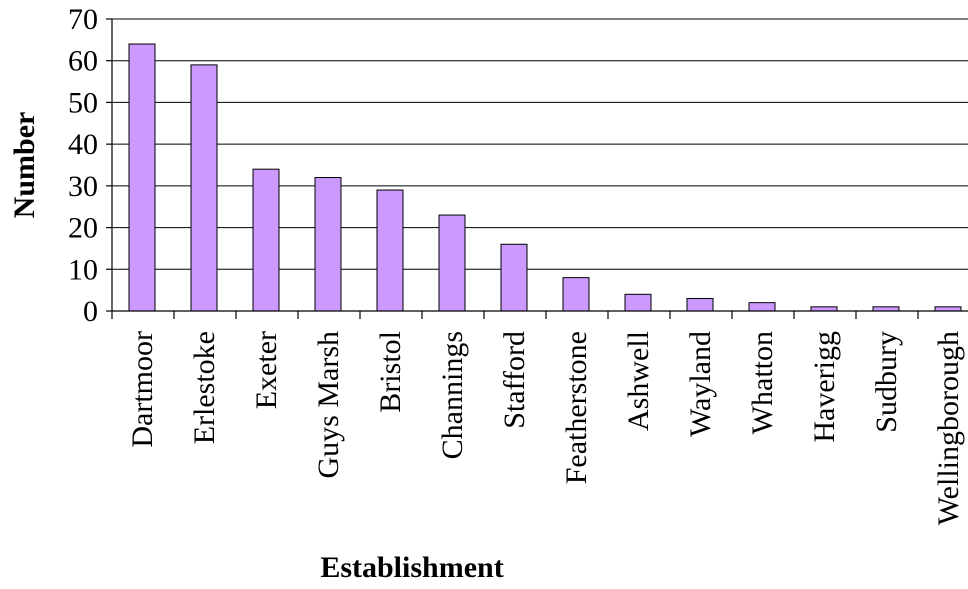  Describe the element at coordinates (83, 269) in the screenshot. I see `y-tick-label: 10` at that location.